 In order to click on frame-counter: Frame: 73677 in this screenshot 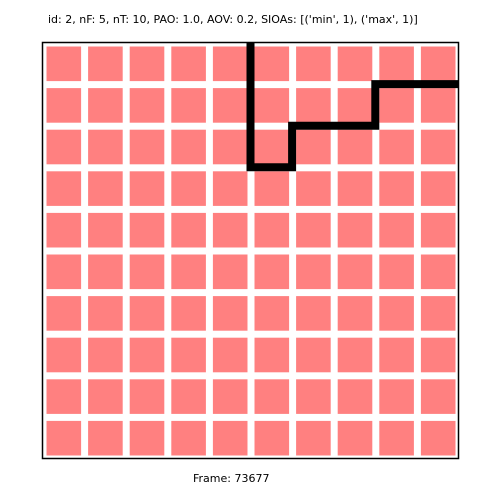, I will do `click(231, 478)`.